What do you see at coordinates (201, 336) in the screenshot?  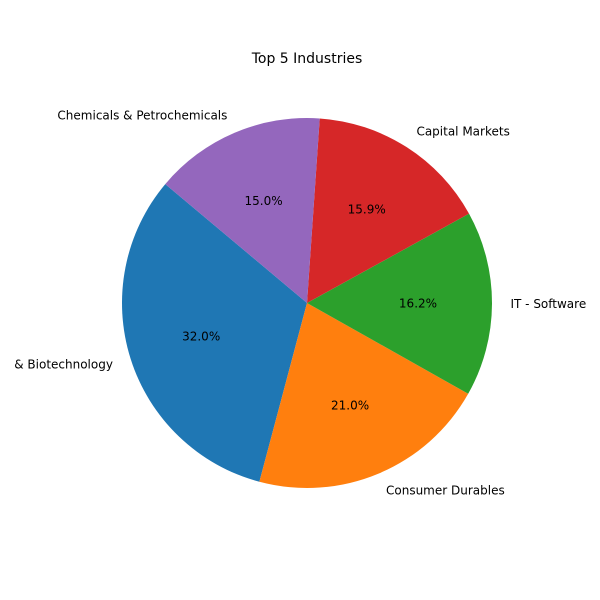 I see `slice-percent-label: 32.0%` at bounding box center [201, 336].